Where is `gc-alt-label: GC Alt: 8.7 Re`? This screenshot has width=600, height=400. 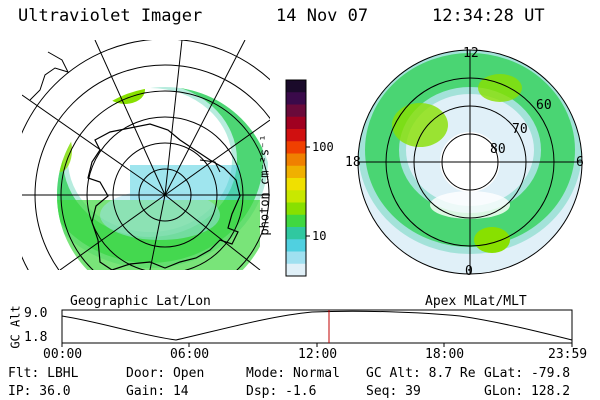
gc-alt-label: GC Alt: 8.7 Re is located at coordinates (421, 373).